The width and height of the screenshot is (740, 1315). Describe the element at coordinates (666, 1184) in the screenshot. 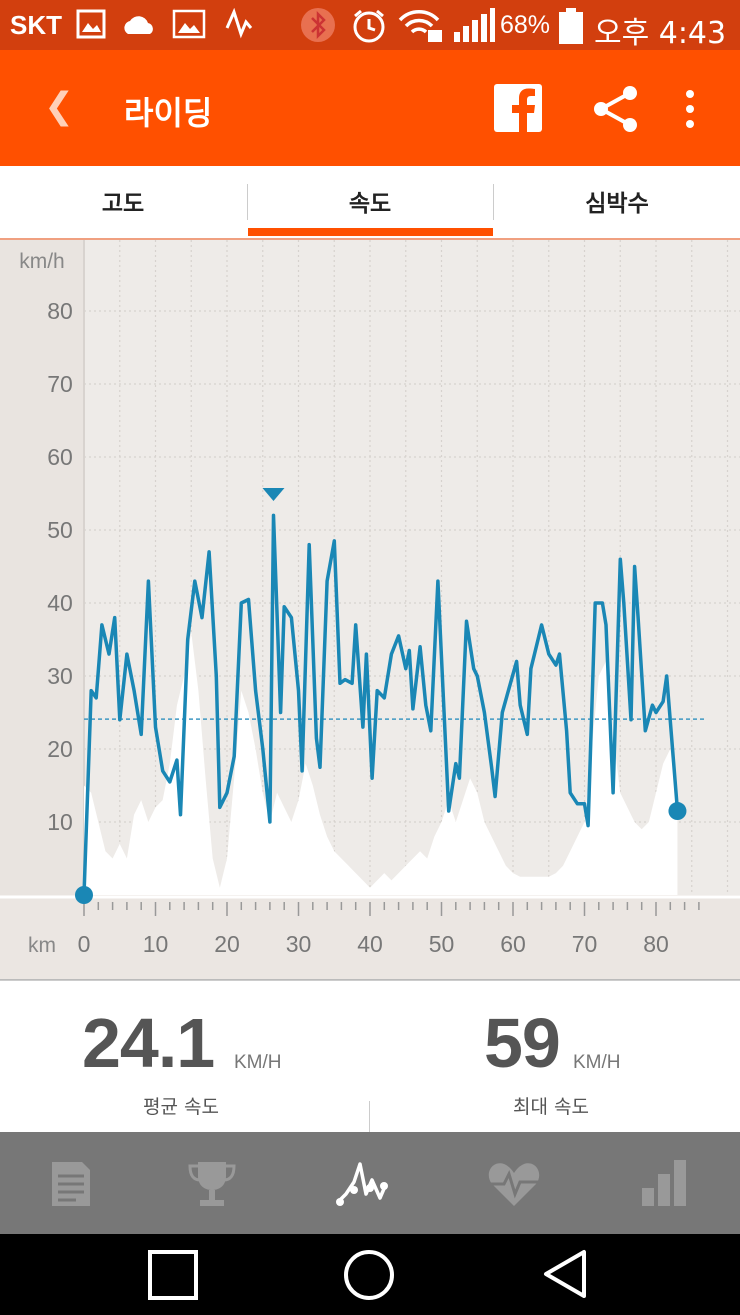

I see `bar-chart-icon` at that location.